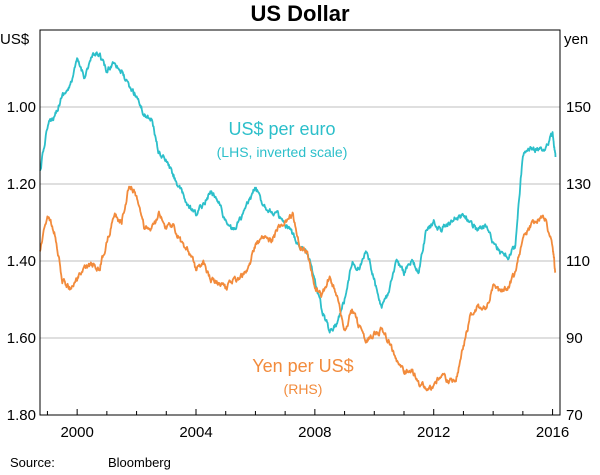 The image size is (600, 475). I want to click on x-tick-label: 2000, so click(76, 432).